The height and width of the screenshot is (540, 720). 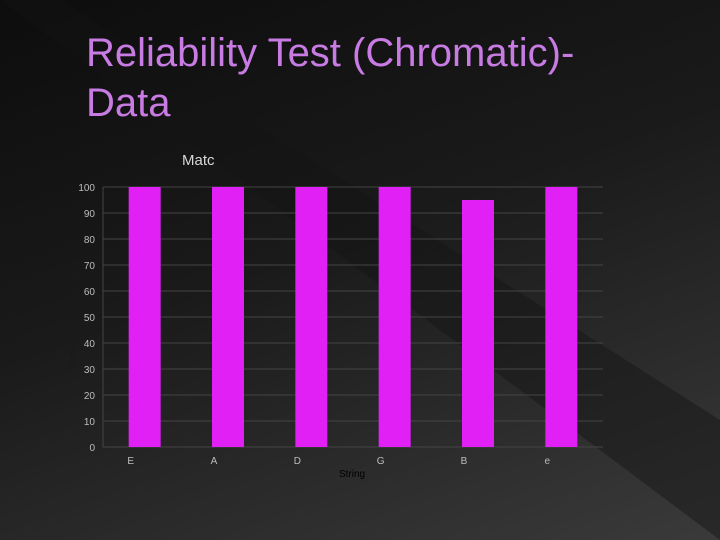 I want to click on x-axis-label: String, so click(x=352, y=474).